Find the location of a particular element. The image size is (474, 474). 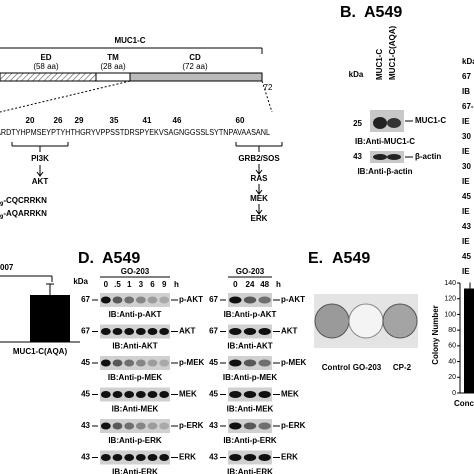

lane-label: 48 is located at coordinates (264, 284).